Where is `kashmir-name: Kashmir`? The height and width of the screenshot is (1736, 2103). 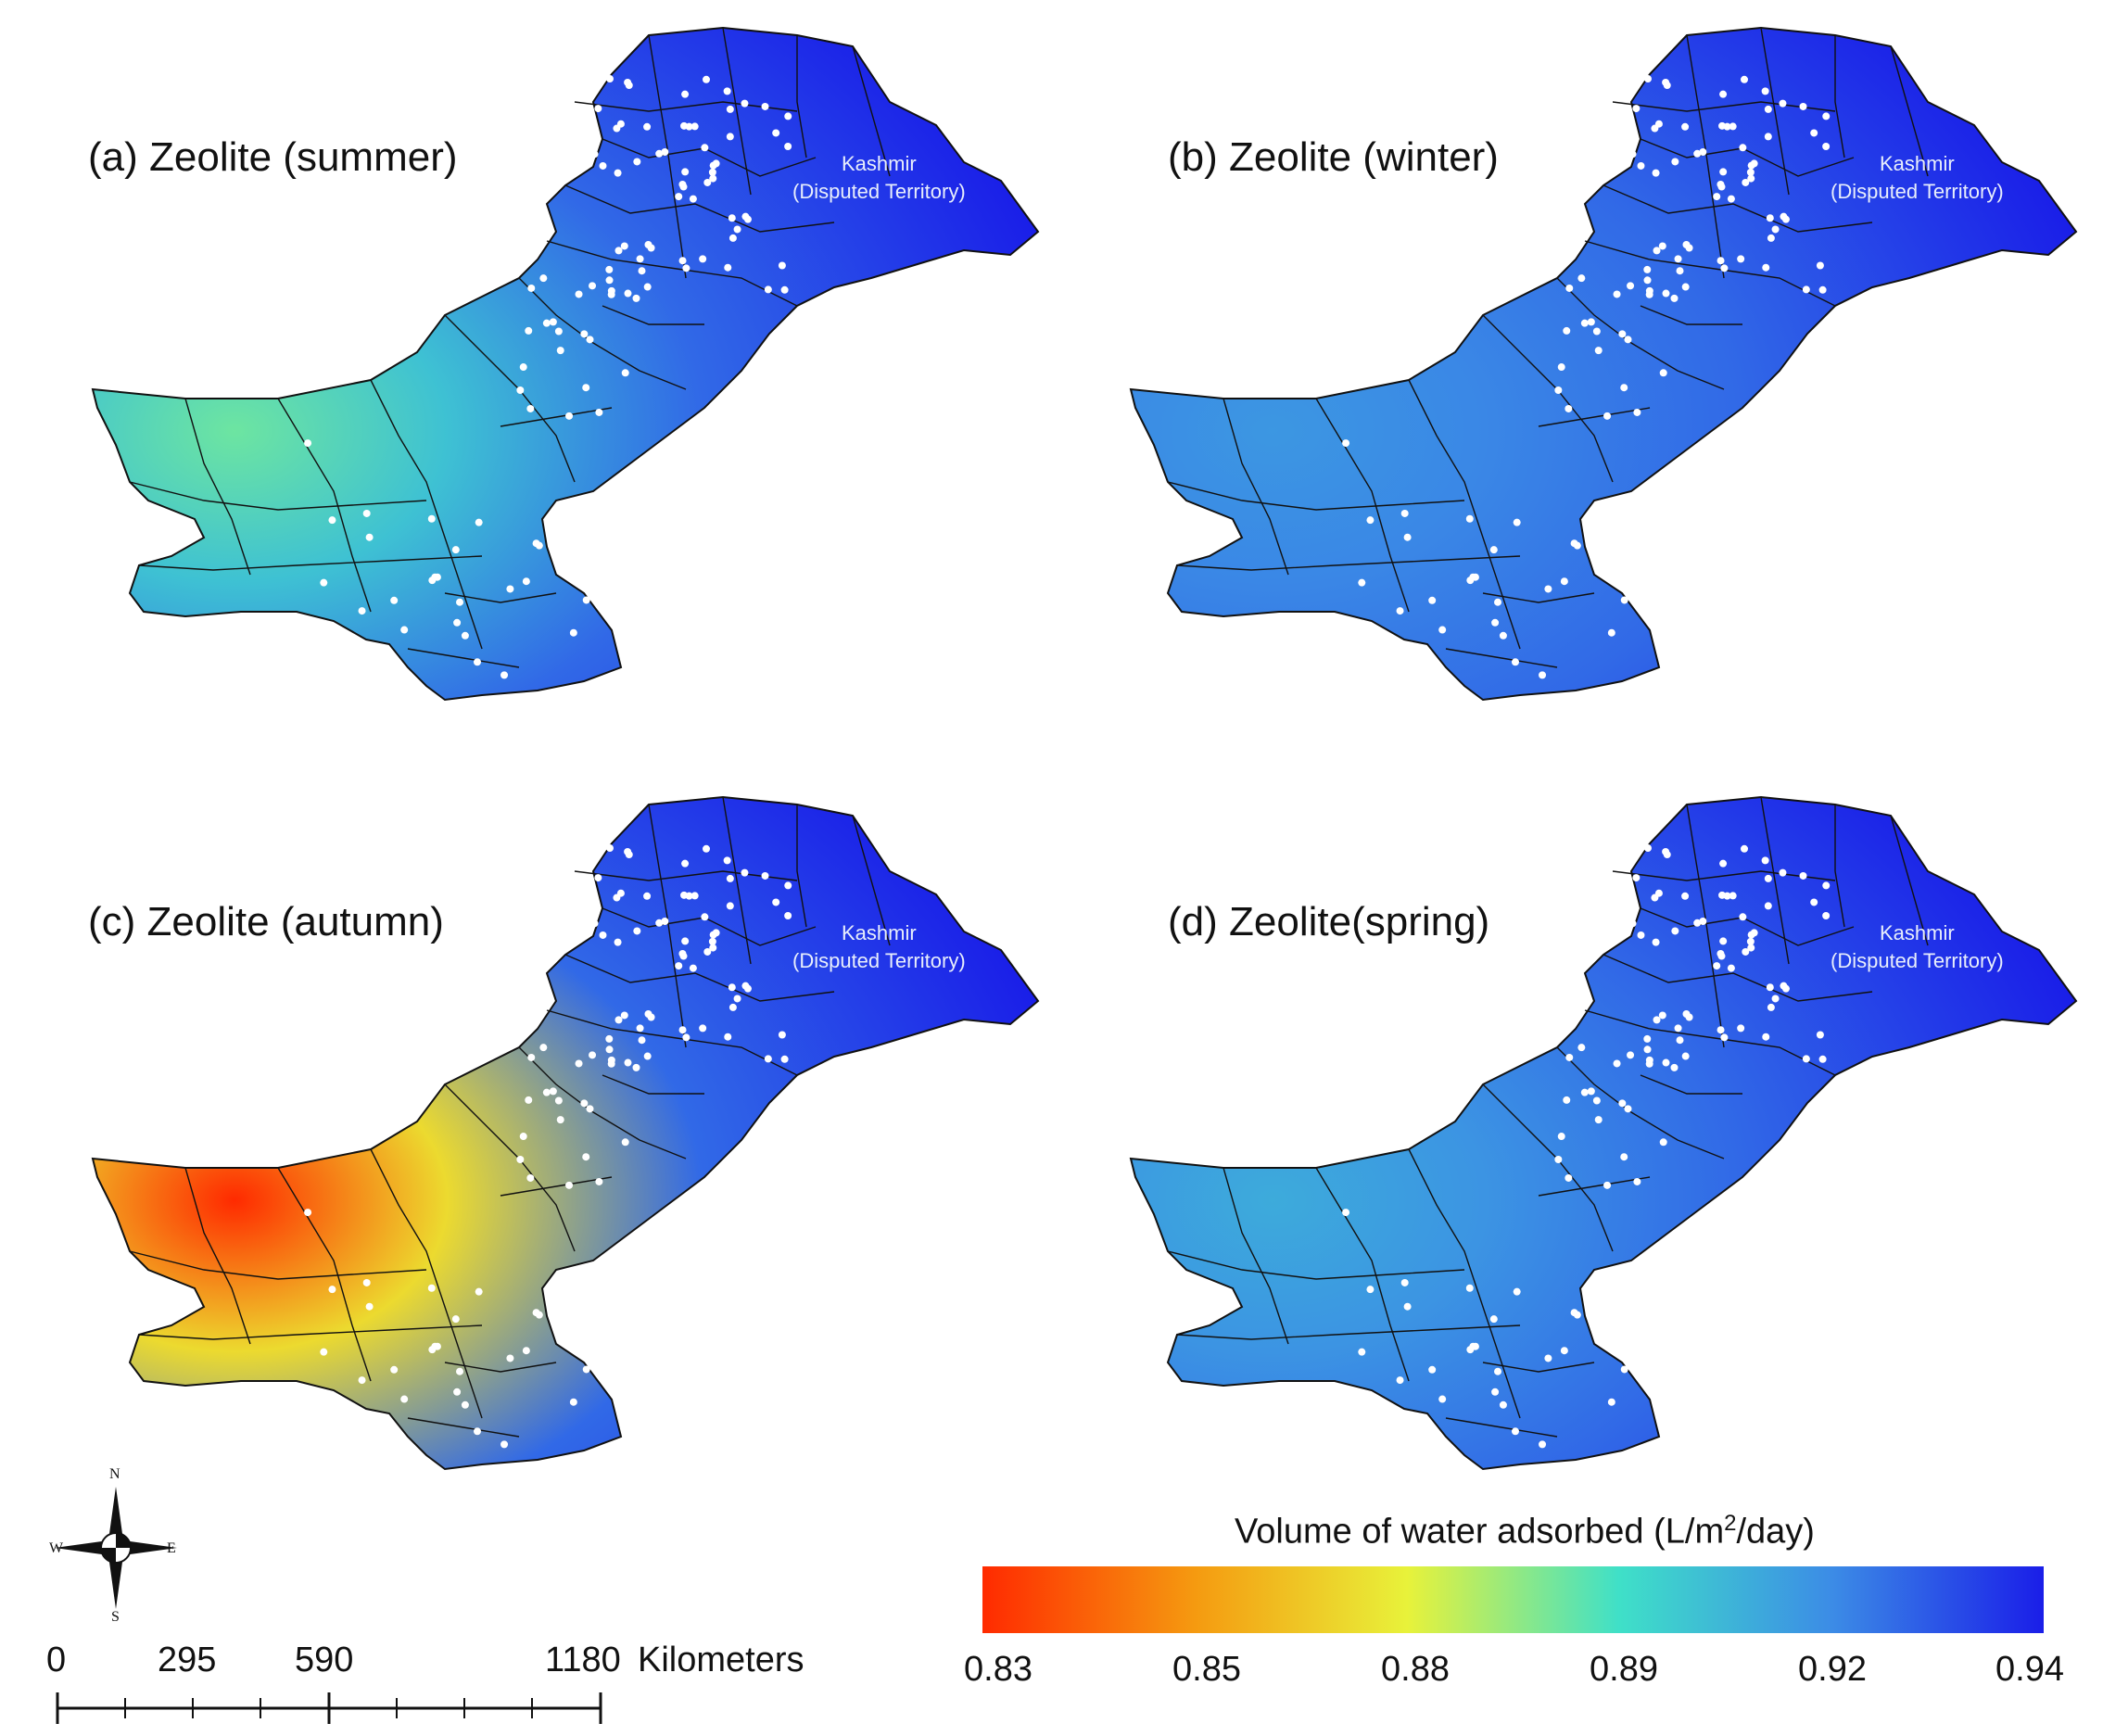
kashmir-name: Kashmir is located at coordinates (879, 163).